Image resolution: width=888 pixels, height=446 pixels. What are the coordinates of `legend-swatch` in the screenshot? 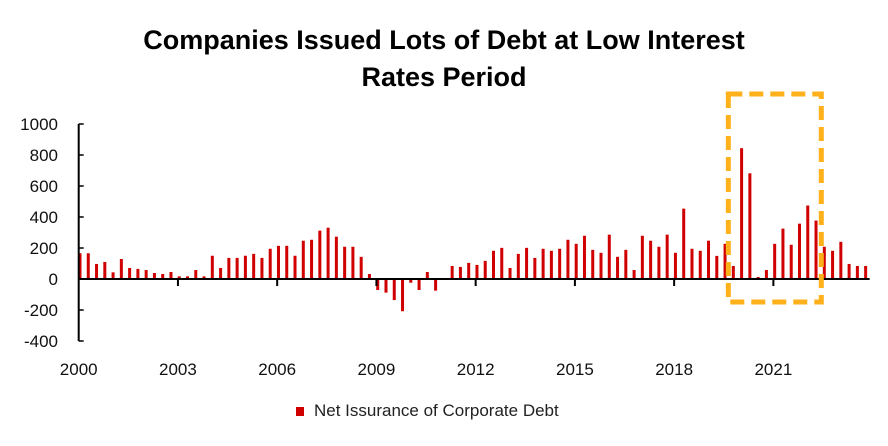 It's located at (300, 411).